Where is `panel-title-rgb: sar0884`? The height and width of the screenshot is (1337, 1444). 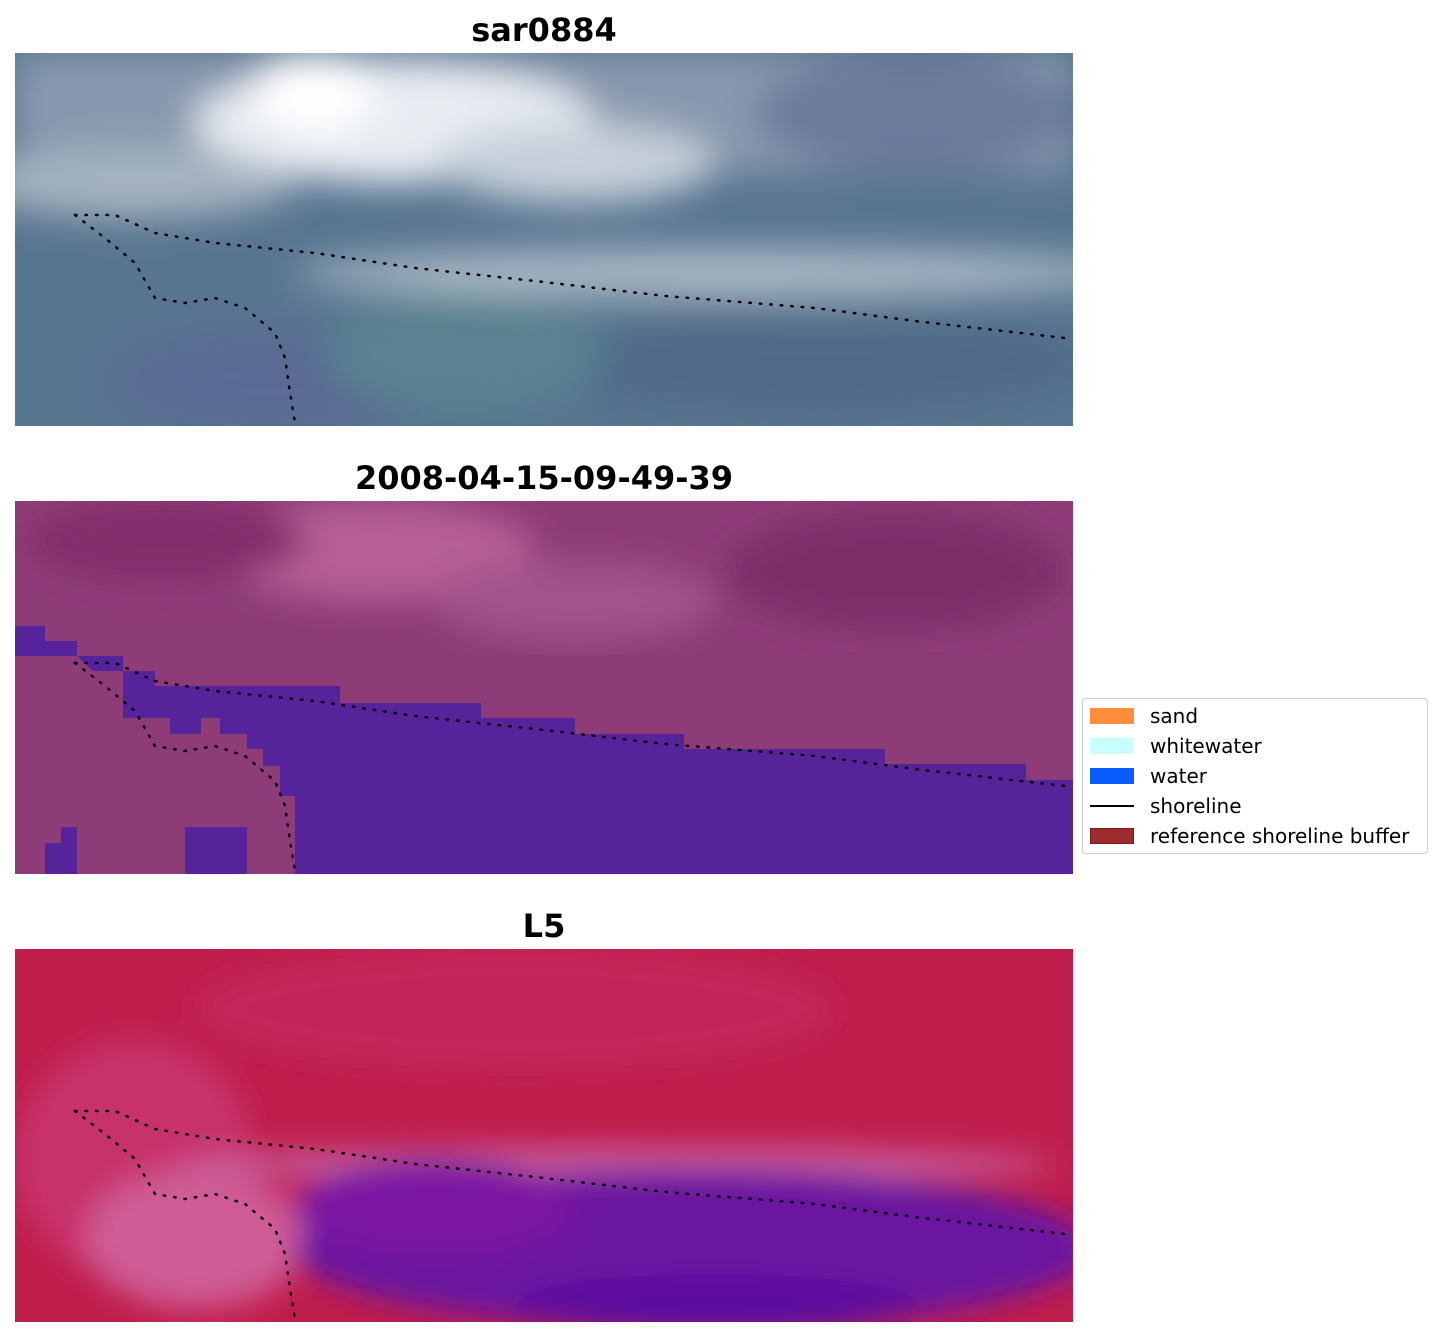
panel-title-rgb: sar0884 is located at coordinates (544, 30).